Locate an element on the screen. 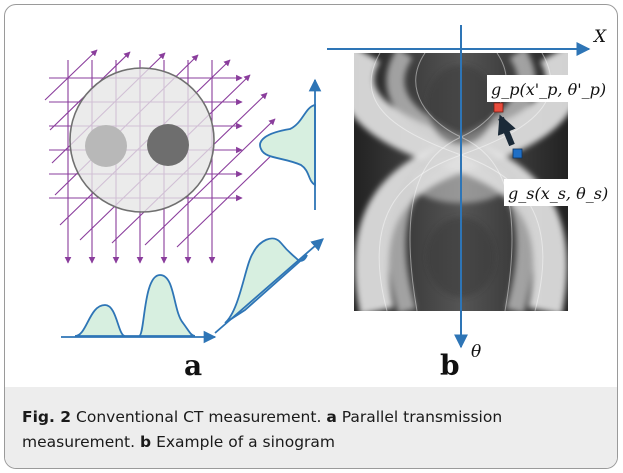 This screenshot has height=473, width=623. caption-part-a-text: Parallel transmission measurement. is located at coordinates (262, 429).